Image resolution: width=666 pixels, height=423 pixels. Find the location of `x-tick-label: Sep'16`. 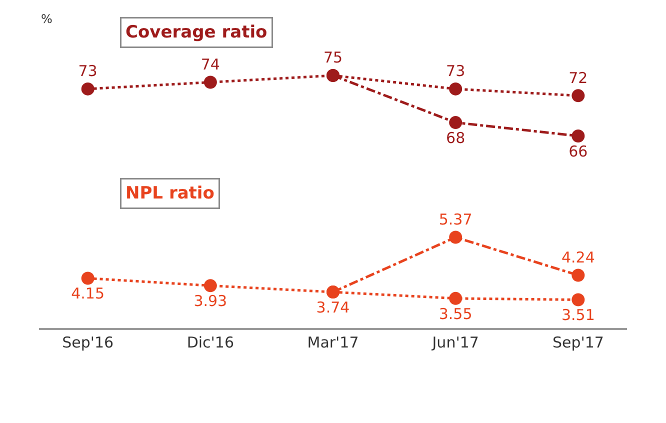

x-tick-label: Sep'16 is located at coordinates (88, 343).